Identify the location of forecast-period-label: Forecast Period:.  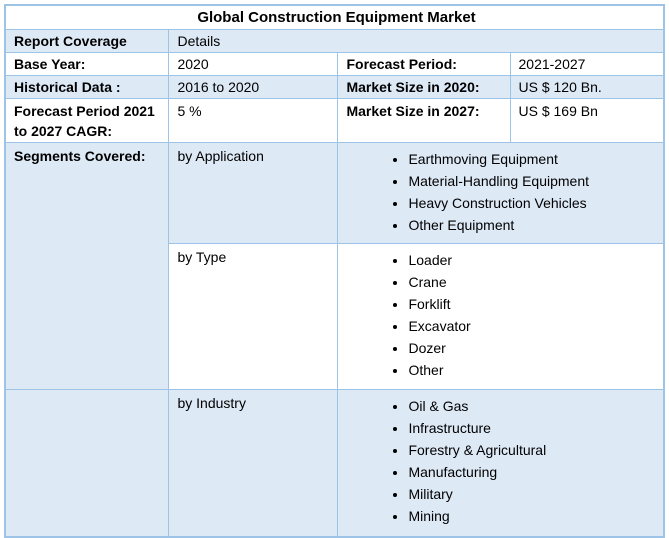
(424, 64).